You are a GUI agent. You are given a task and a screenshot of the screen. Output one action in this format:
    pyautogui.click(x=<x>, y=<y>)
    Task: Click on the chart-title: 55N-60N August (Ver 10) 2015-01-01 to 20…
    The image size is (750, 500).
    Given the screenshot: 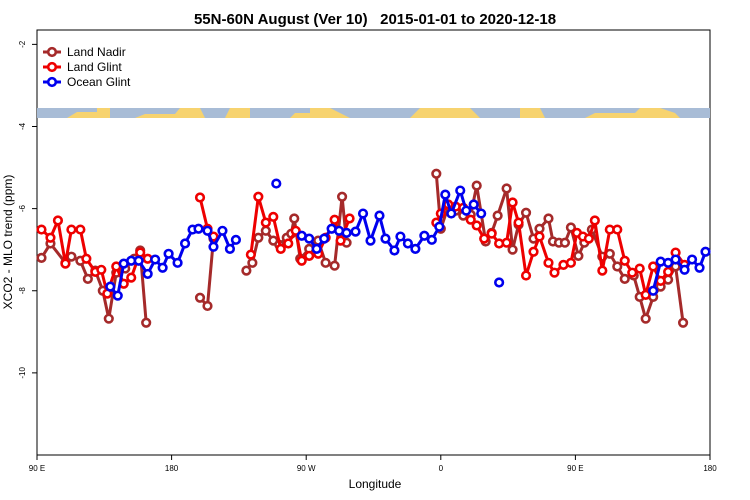 What is the action you would take?
    pyautogui.click(x=375, y=19)
    